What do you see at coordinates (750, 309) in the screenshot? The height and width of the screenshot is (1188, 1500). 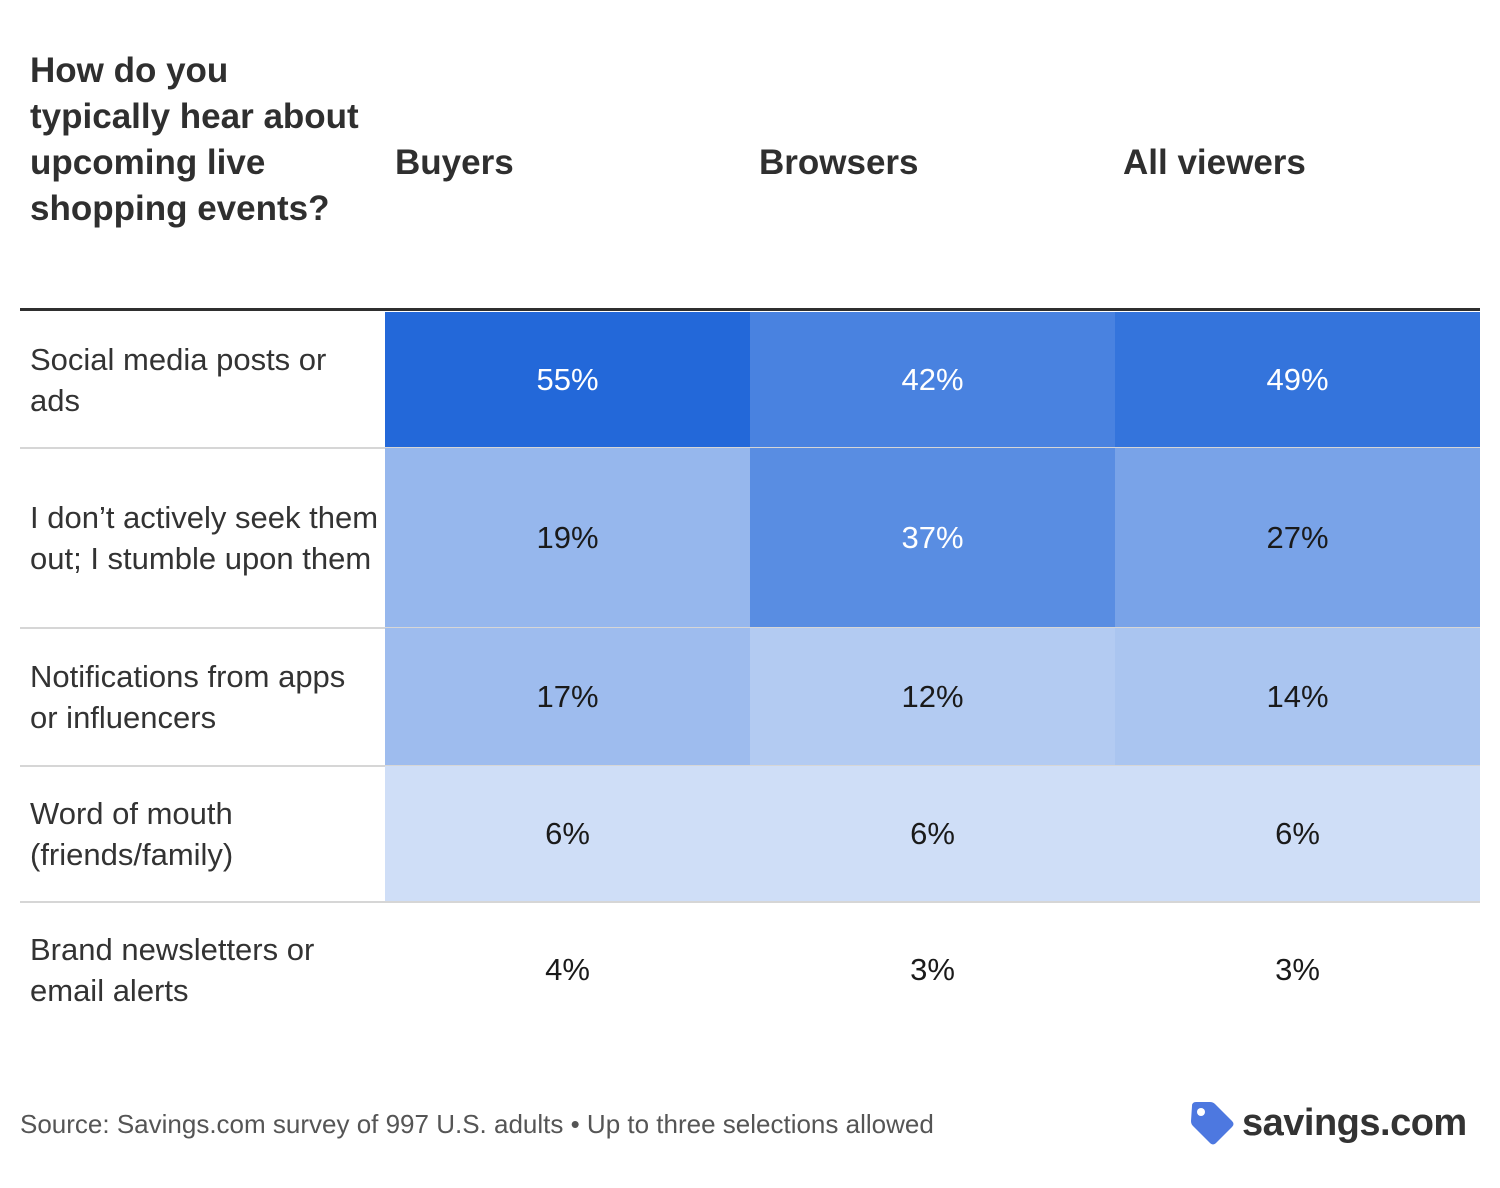 I see `header-divider` at bounding box center [750, 309].